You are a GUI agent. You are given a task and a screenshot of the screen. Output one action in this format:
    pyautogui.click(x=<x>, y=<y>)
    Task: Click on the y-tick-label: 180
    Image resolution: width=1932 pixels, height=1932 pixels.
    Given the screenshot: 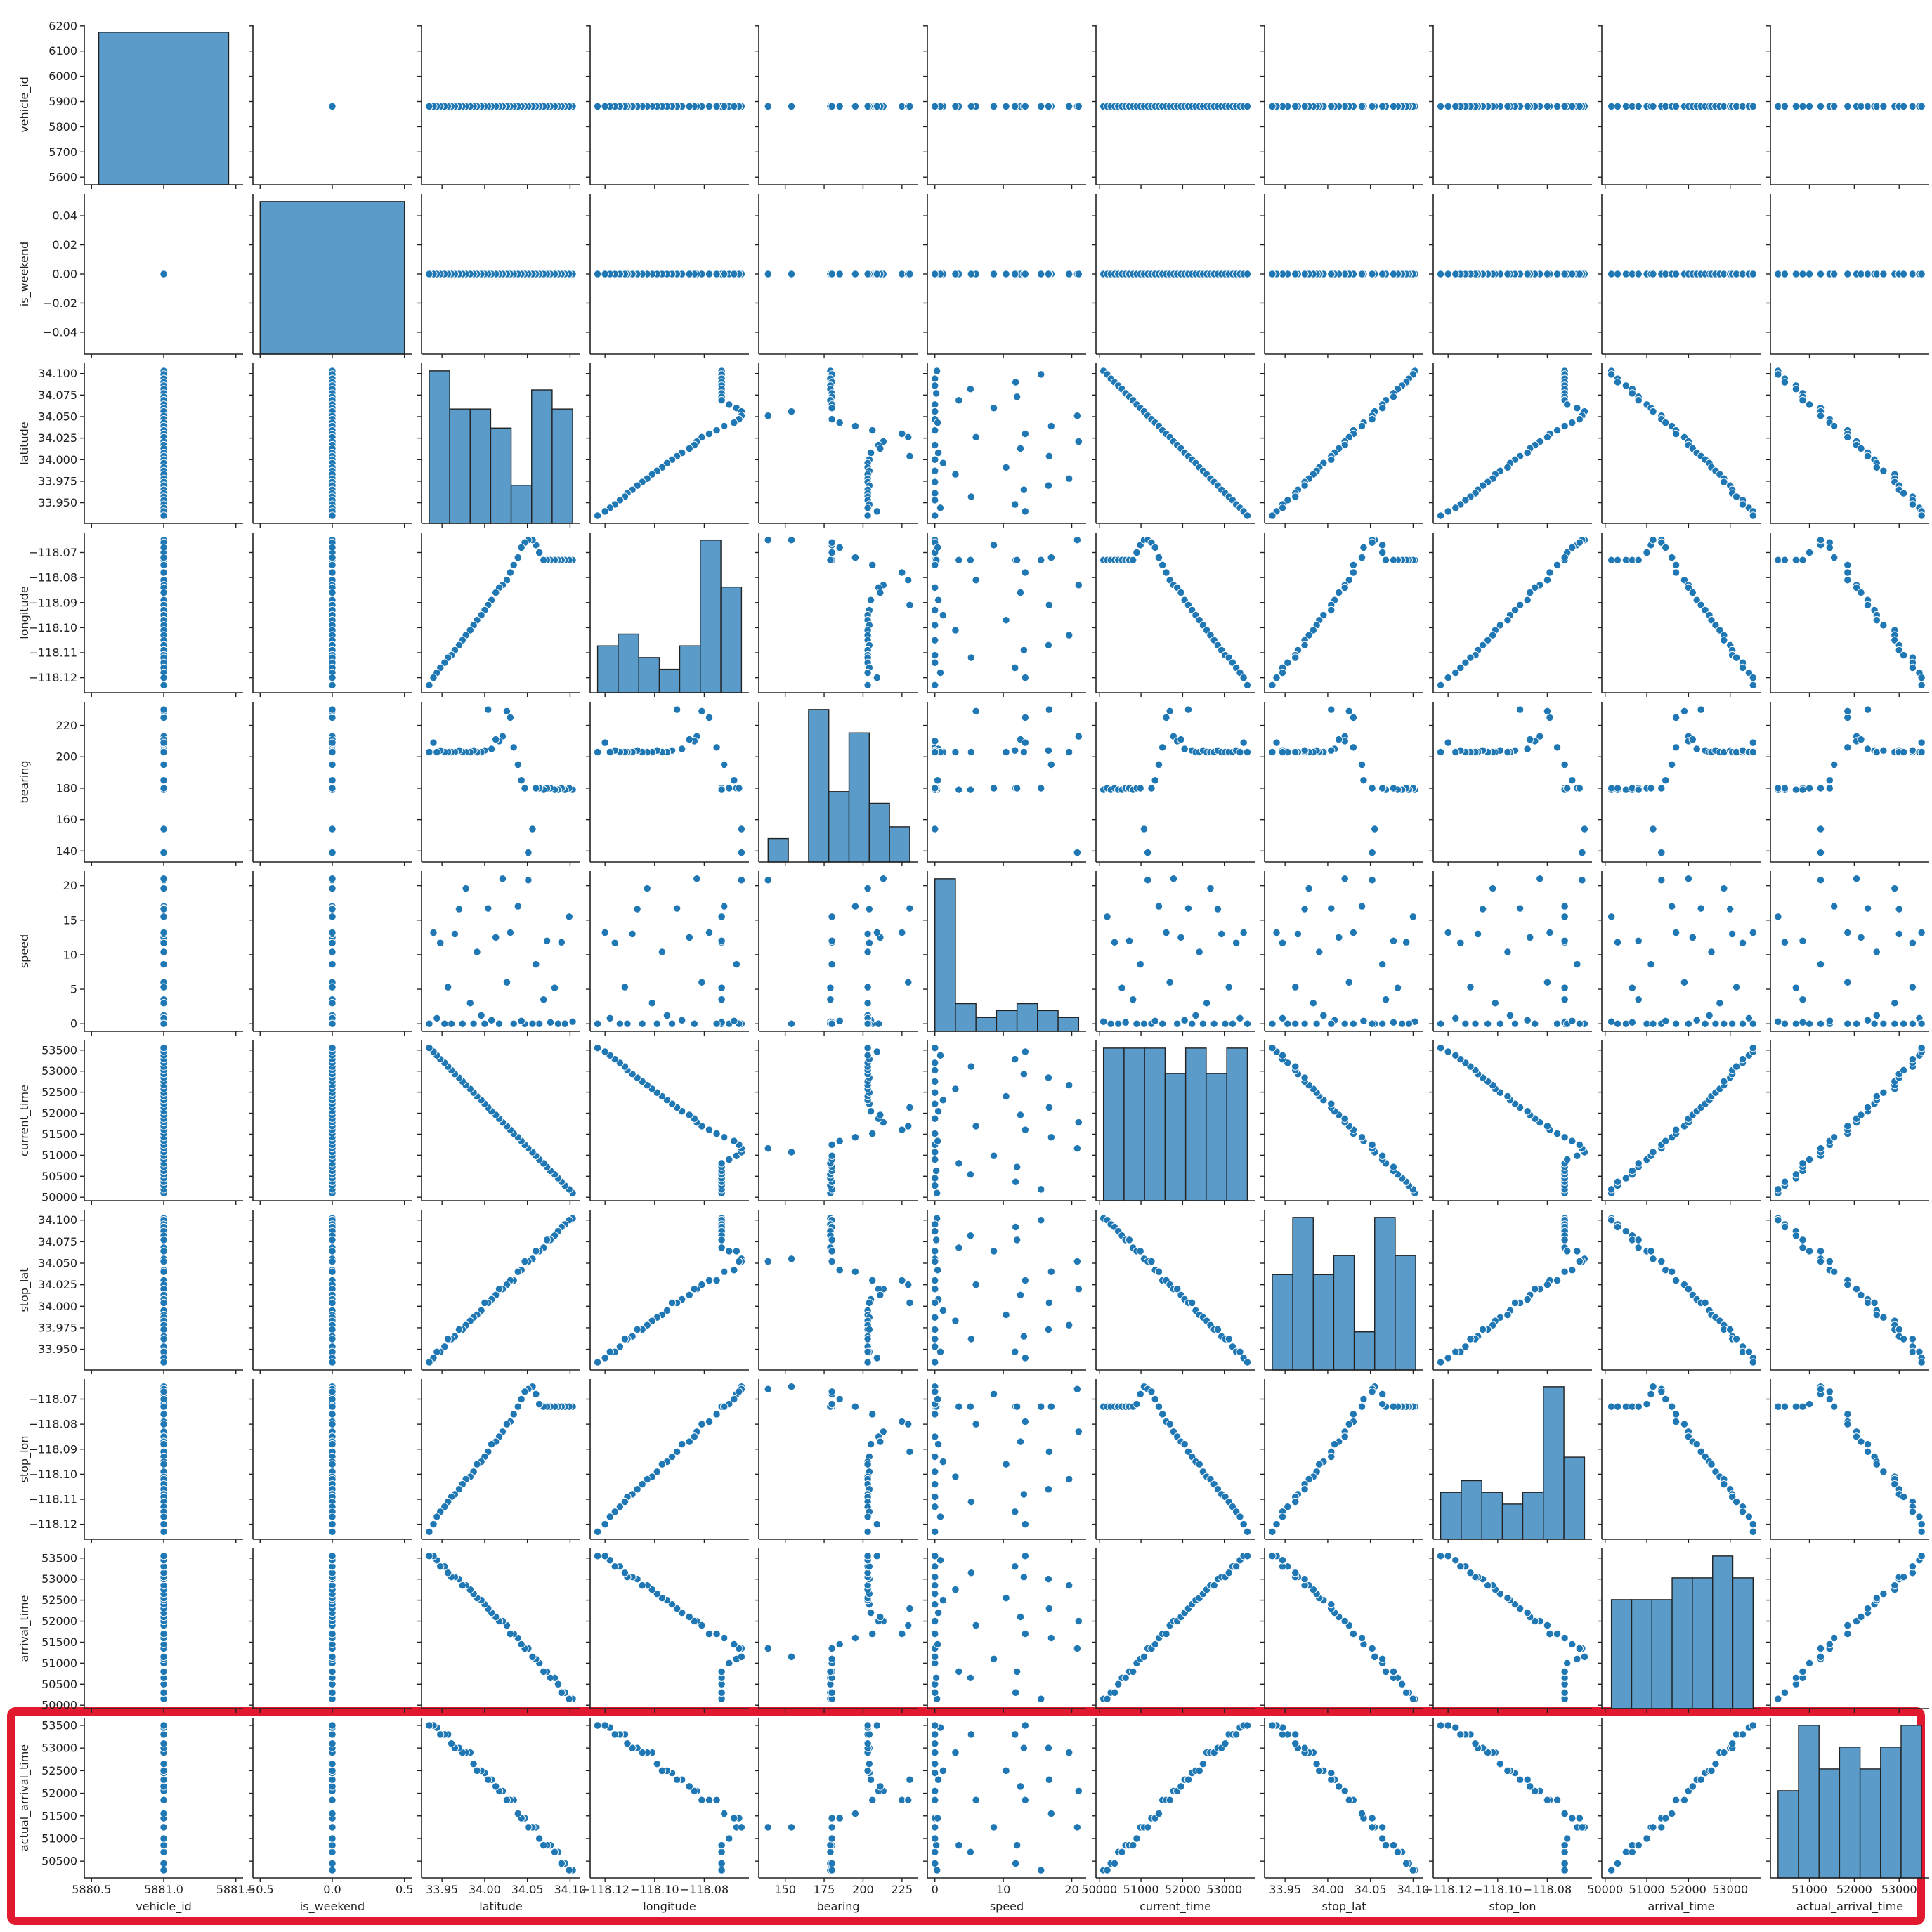 What is the action you would take?
    pyautogui.click(x=67, y=788)
    